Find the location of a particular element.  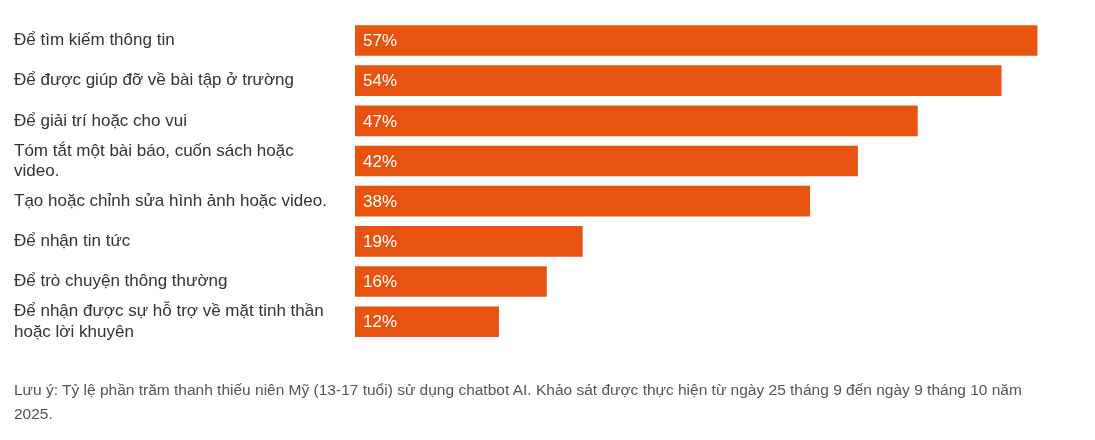

y-tick-label: Để nhận được sự hỗ trợ về mặt tinh thần hoặc lời khuyên is located at coordinates (169, 321).